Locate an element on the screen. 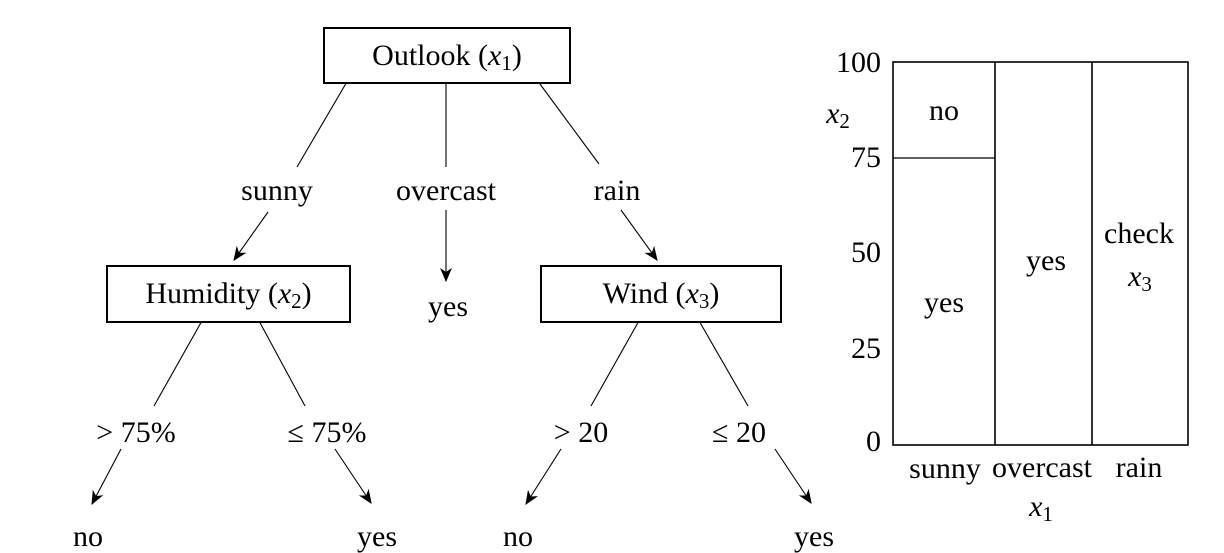  edge-wind-high-upper is located at coordinates (615, 362).